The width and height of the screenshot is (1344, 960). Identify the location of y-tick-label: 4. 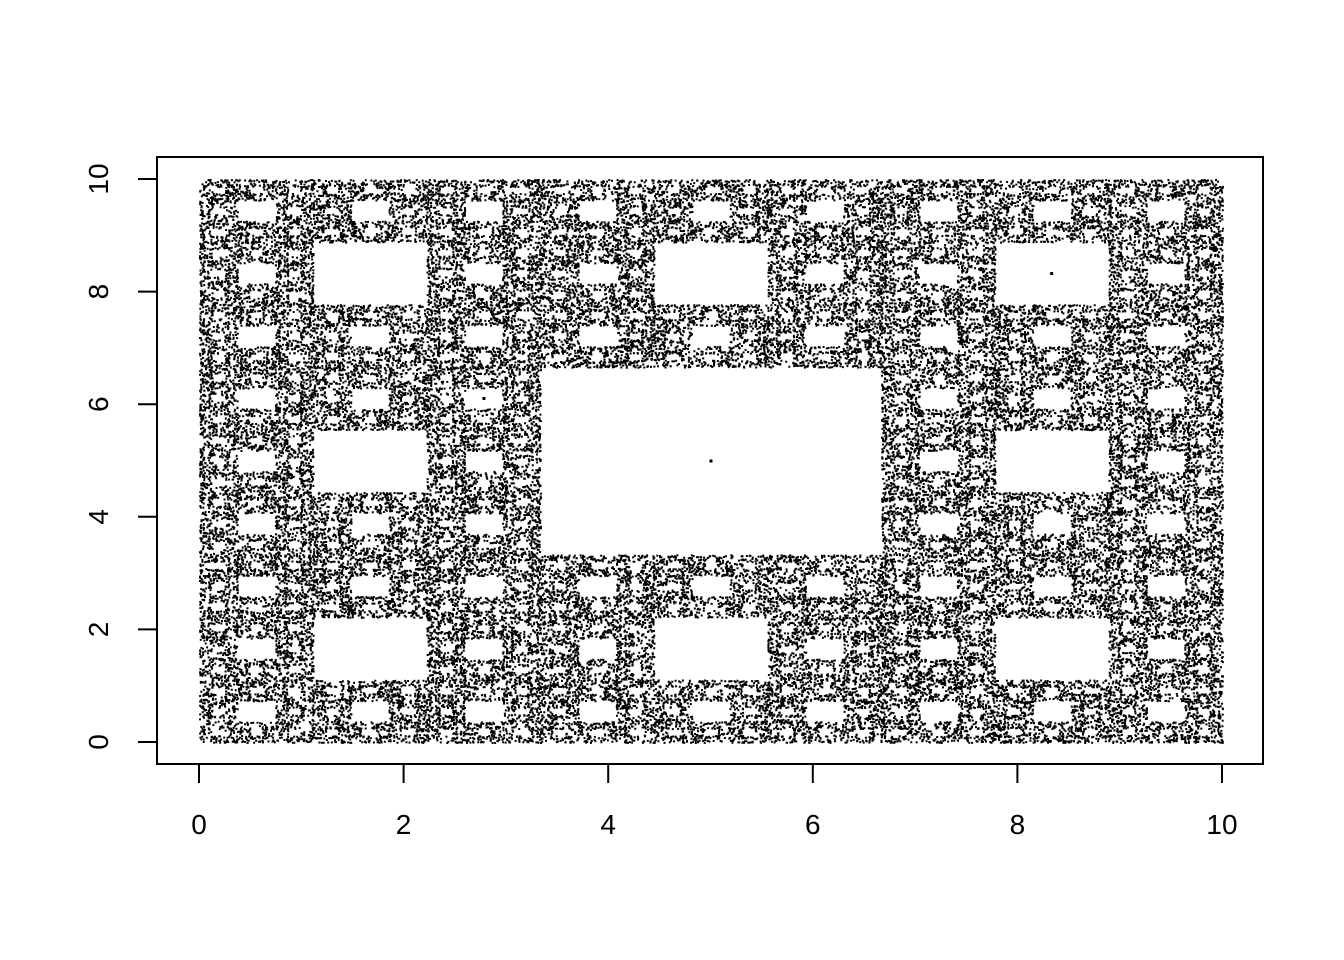
(98, 517).